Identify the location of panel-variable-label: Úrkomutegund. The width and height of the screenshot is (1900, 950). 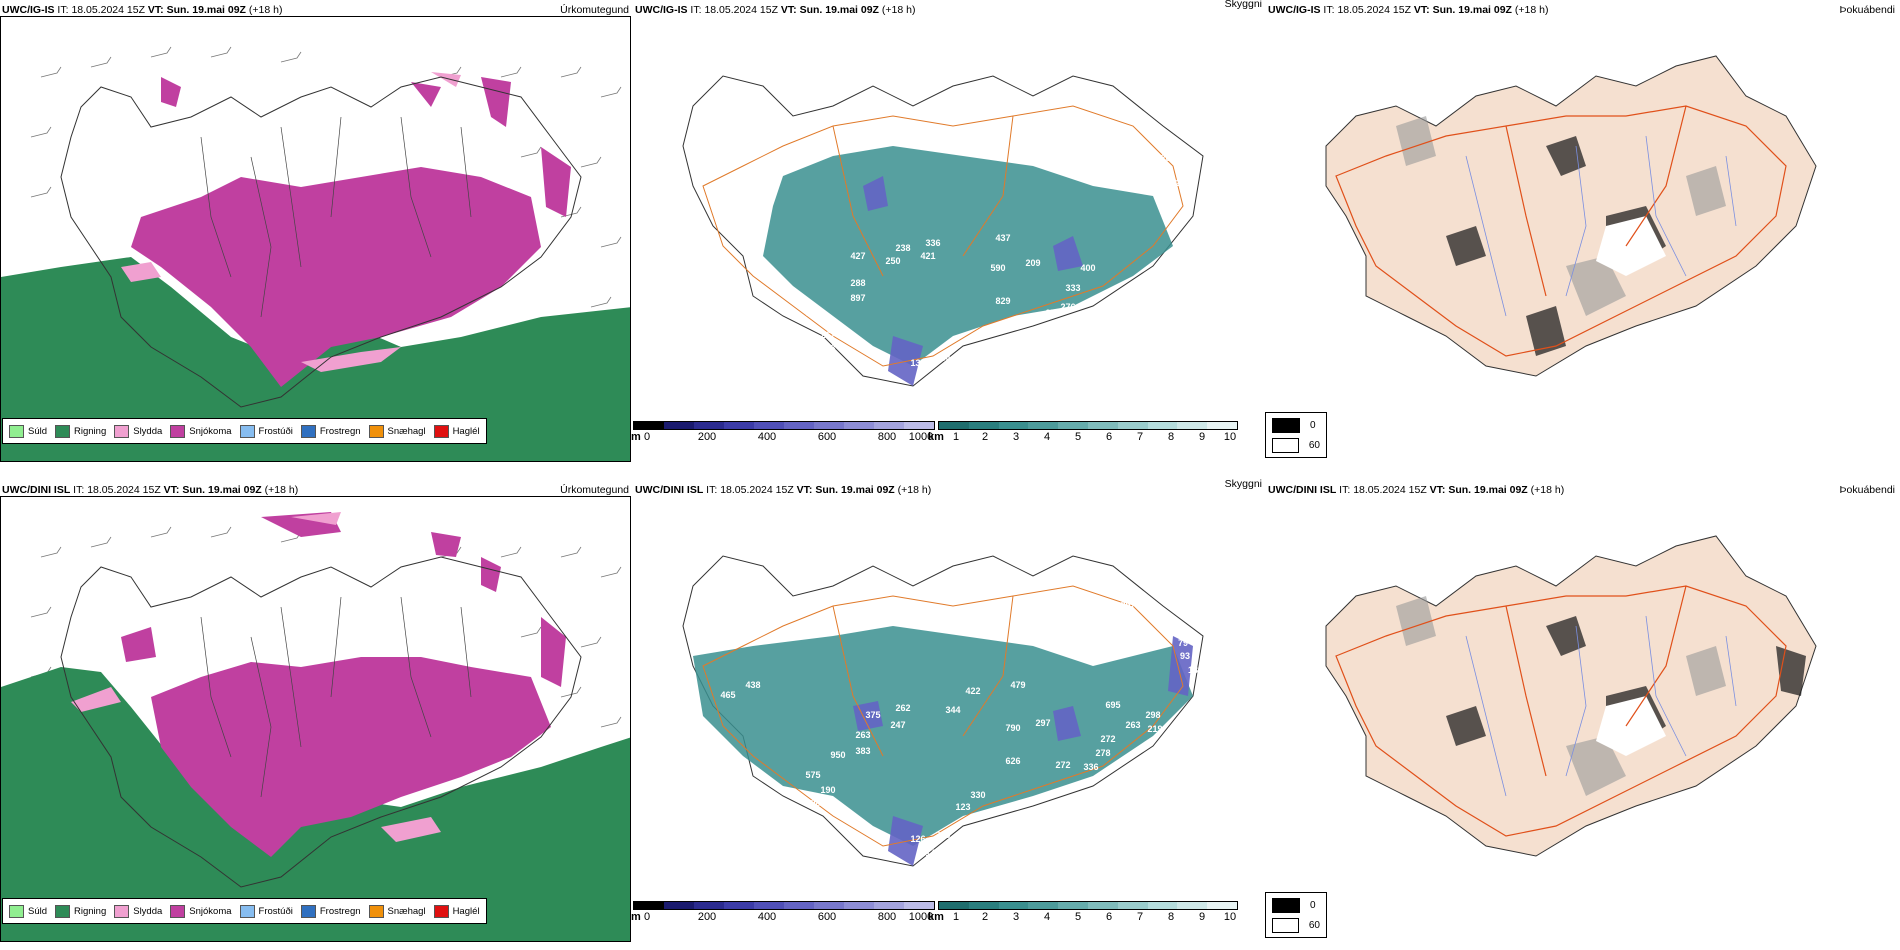
(594, 10).